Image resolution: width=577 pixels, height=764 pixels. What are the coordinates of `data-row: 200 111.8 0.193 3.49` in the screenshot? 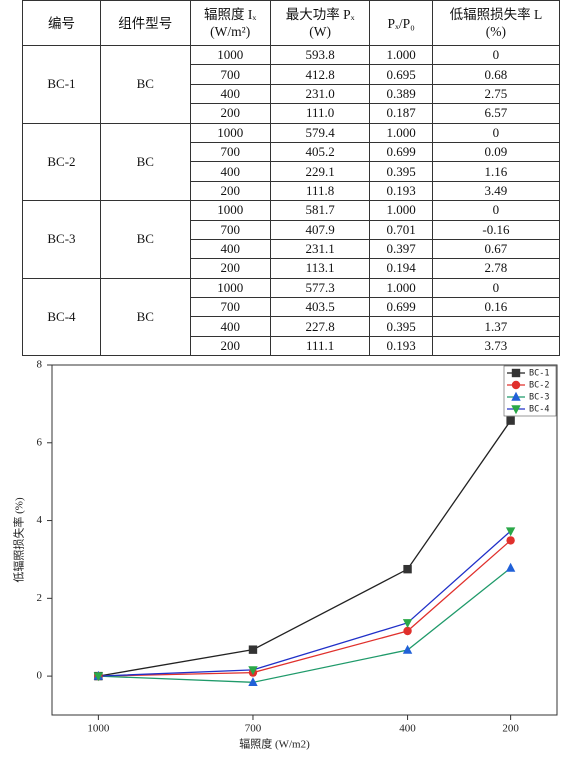 It's located at (292, 191).